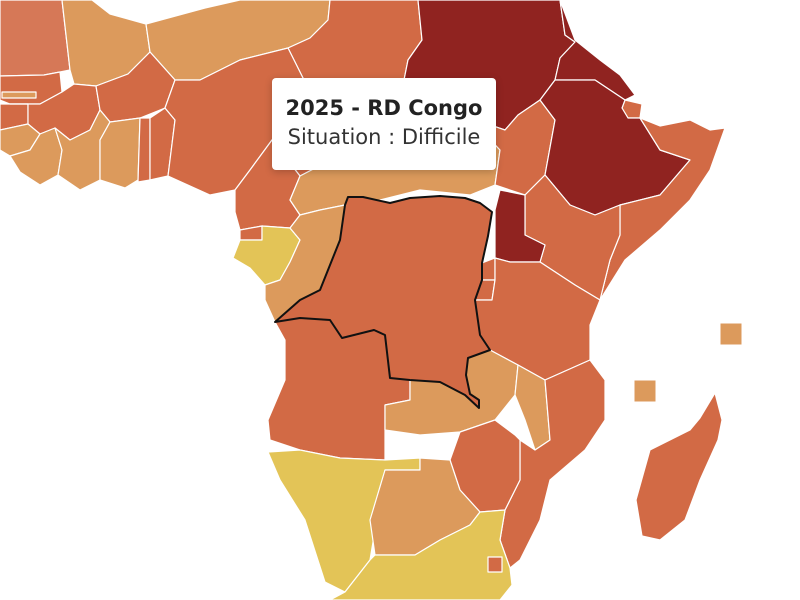 This screenshot has height=600, width=800. What do you see at coordinates (35, 38) in the screenshot?
I see `country-mauritania` at bounding box center [35, 38].